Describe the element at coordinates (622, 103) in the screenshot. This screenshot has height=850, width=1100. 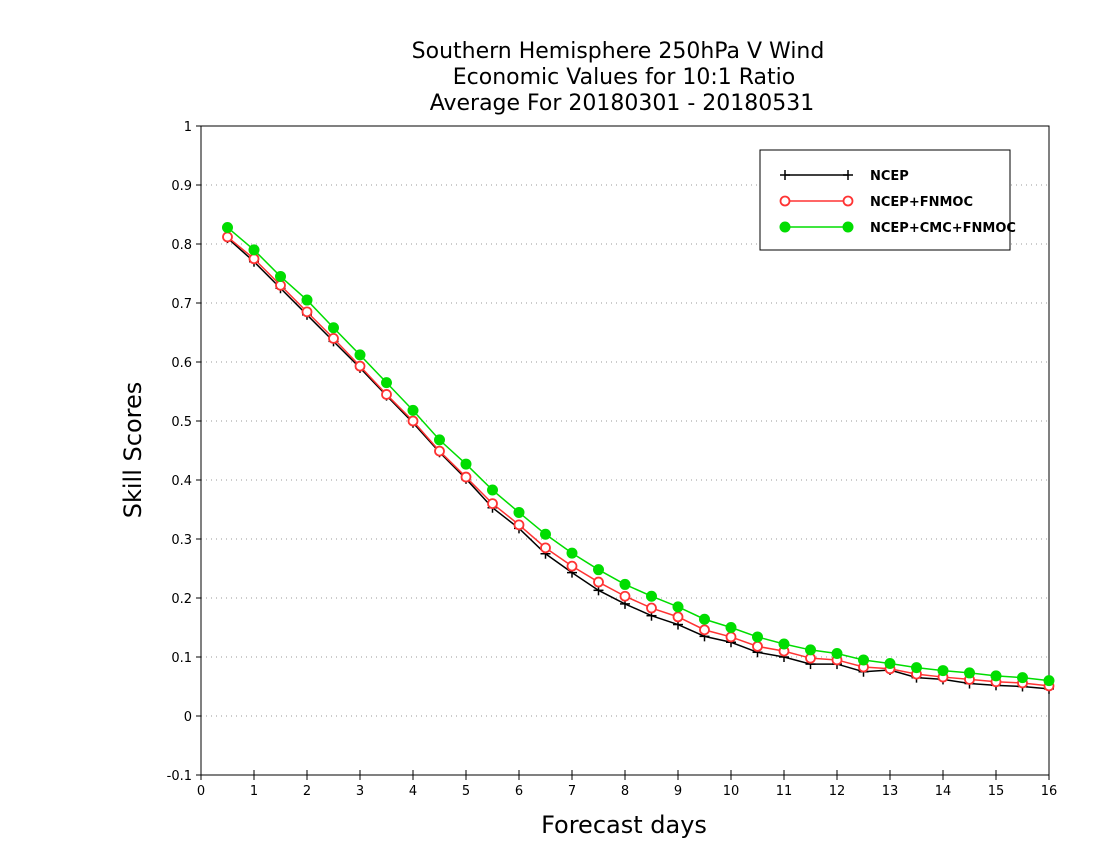
I see `chart-title-line-3: Average For 20180301 - 20180531` at that location.